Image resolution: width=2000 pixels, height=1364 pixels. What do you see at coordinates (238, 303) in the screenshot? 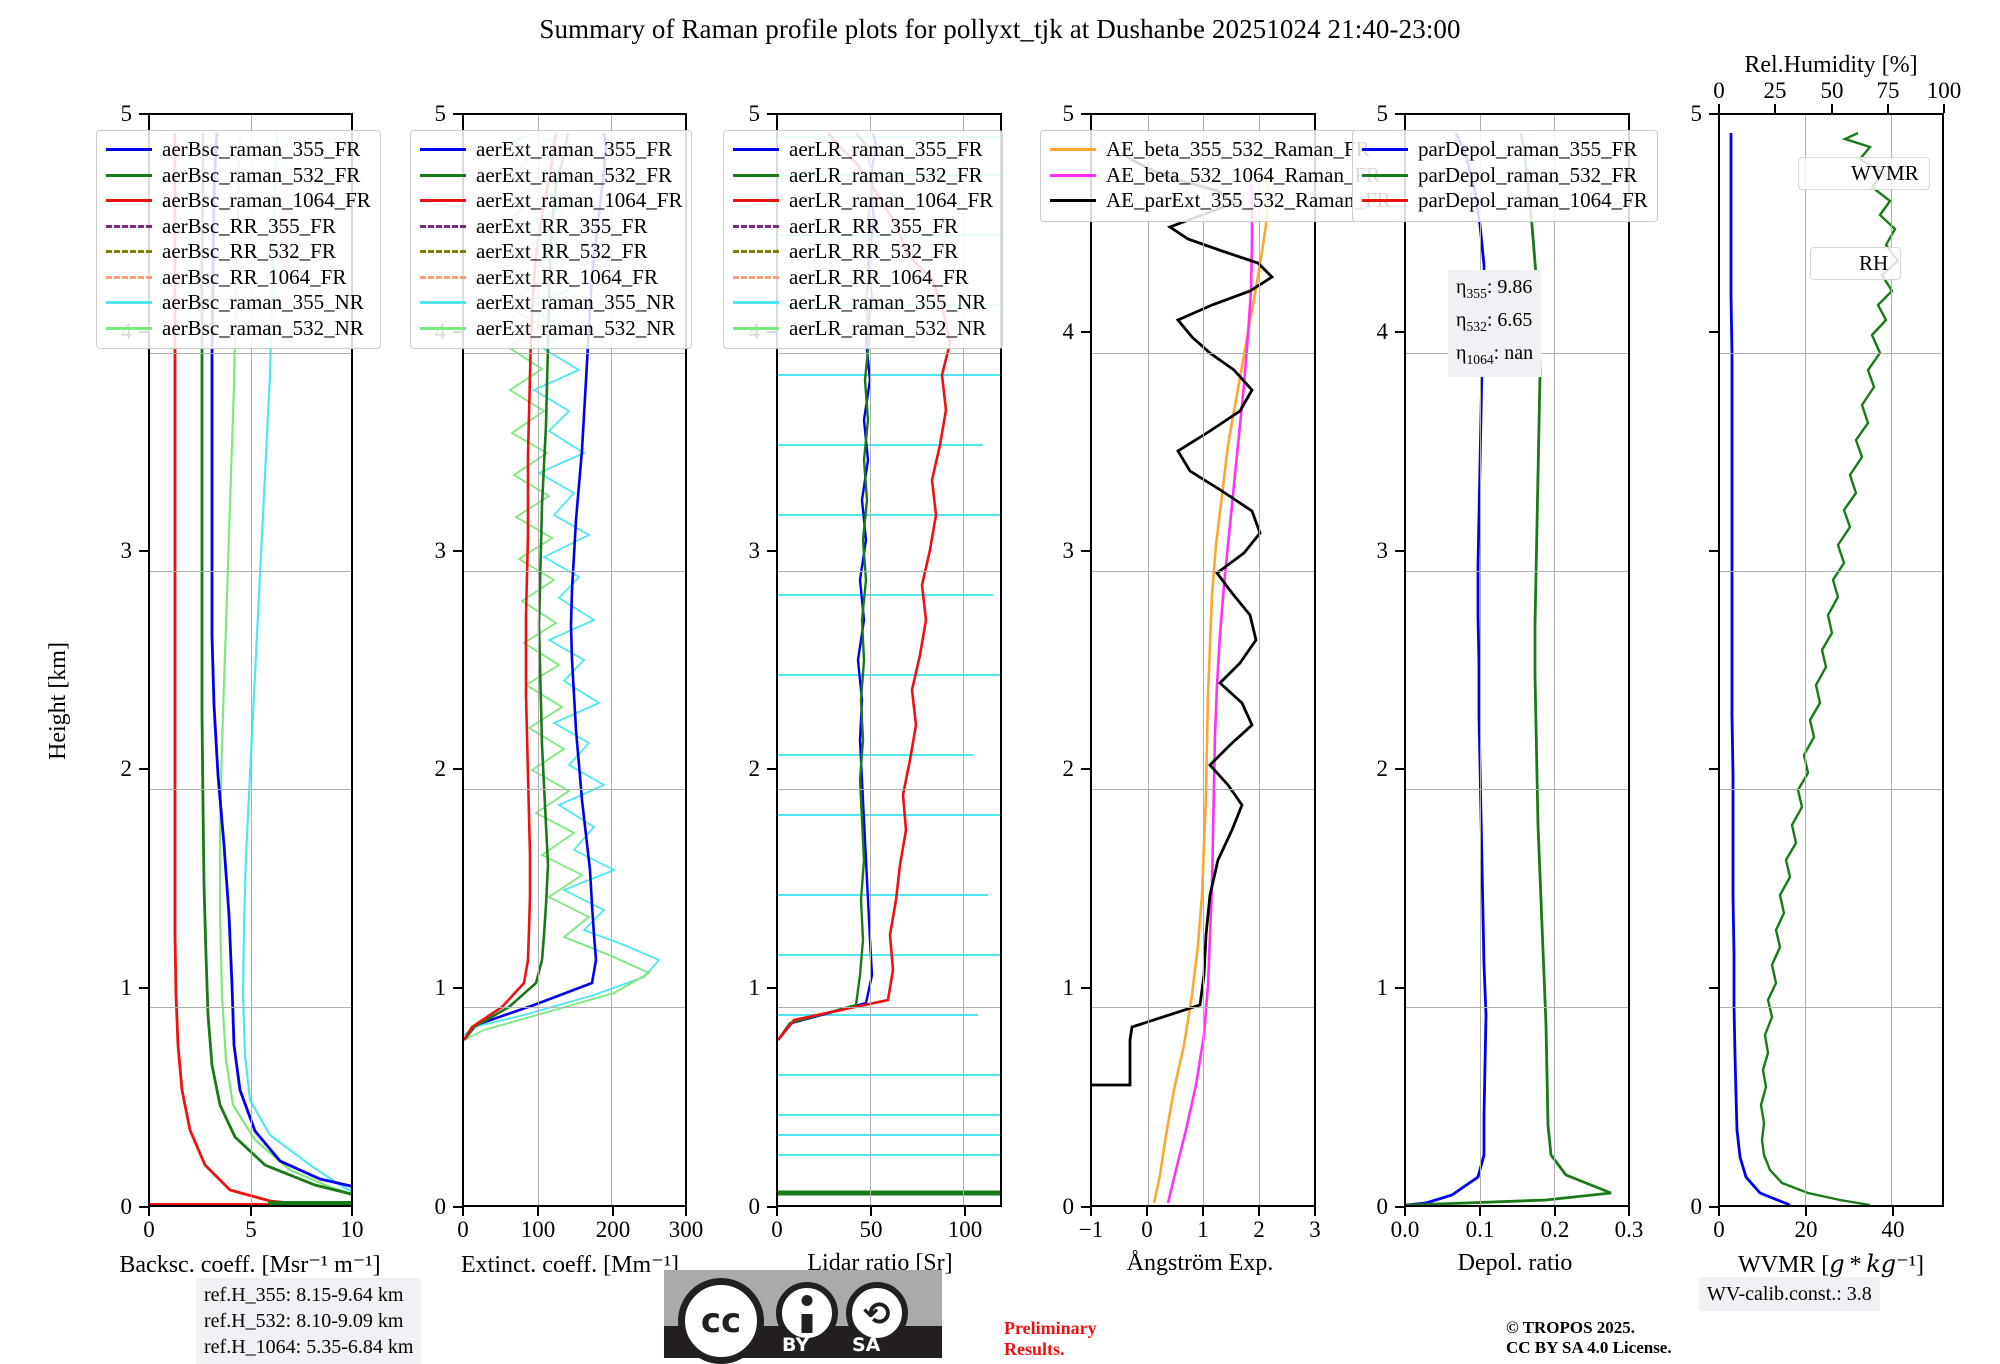
I see `legend-item: aerBsc_raman_355_NR` at bounding box center [238, 303].